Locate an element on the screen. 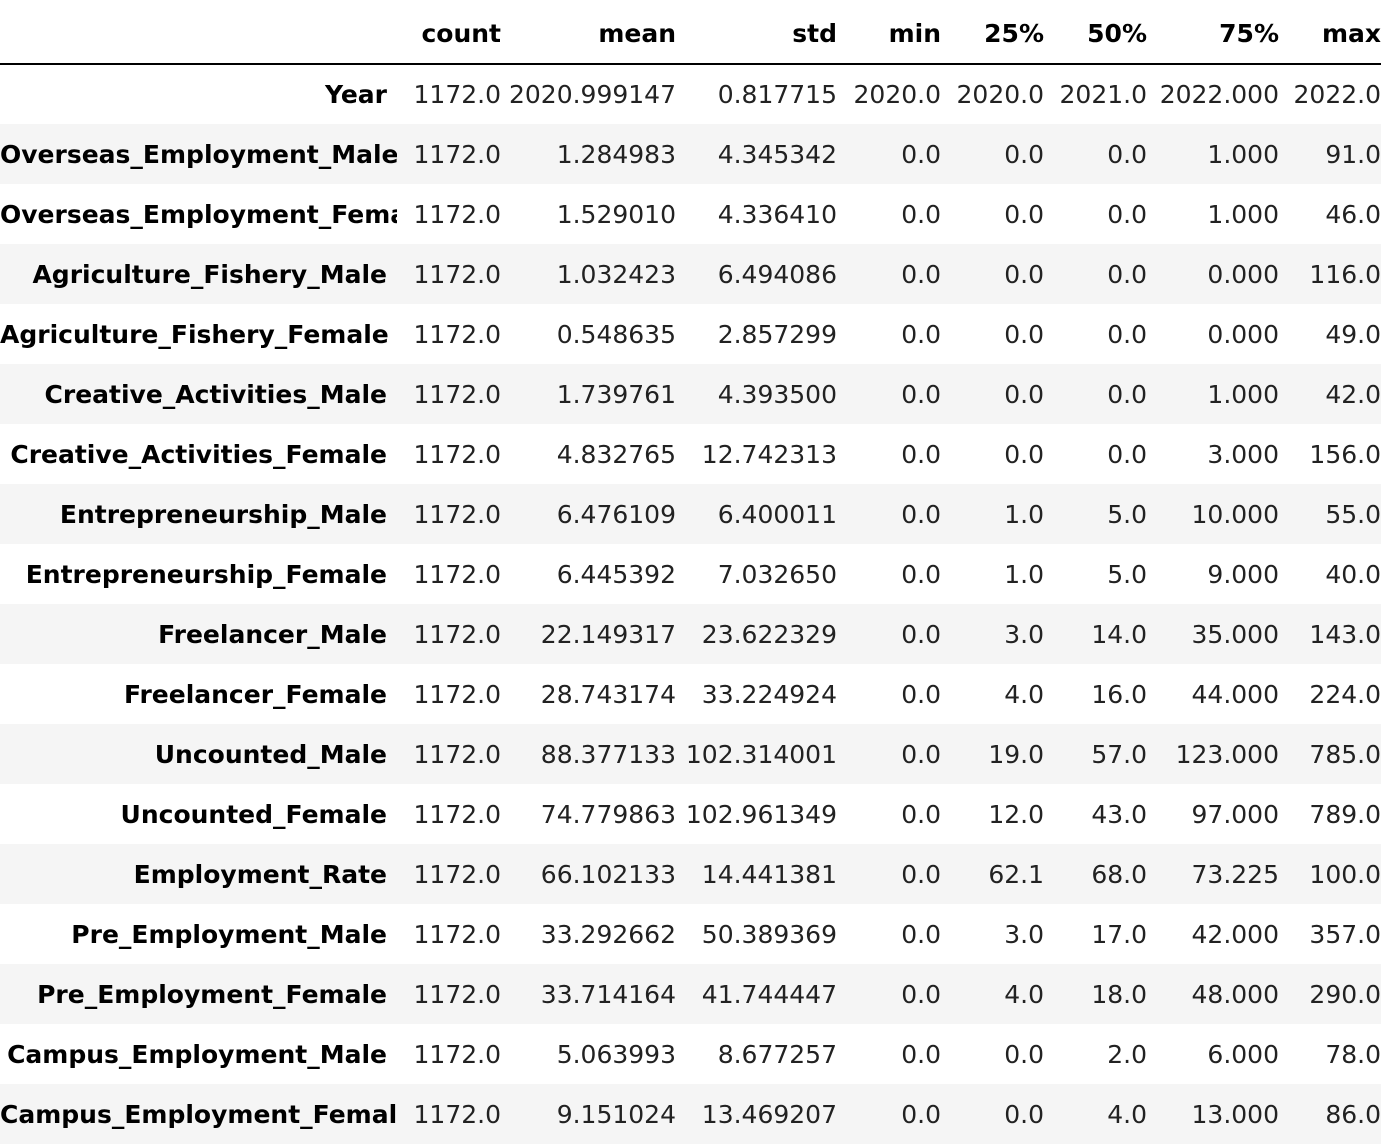 This screenshot has width=1381, height=1144. cell-mean: 22.149317 is located at coordinates (608, 634).